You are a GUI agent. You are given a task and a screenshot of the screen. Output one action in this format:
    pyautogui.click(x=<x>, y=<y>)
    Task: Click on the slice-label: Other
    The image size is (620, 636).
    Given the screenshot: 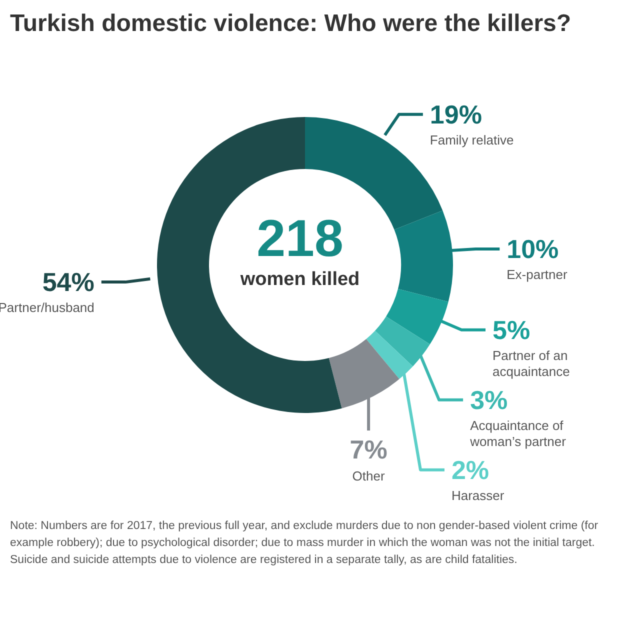 What is the action you would take?
    pyautogui.click(x=369, y=476)
    